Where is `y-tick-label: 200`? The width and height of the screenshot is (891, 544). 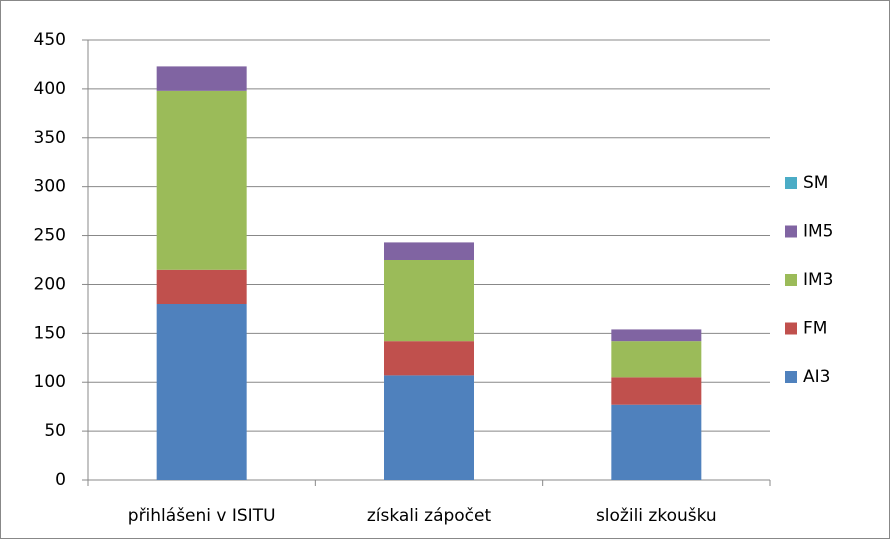
y-tick-label: 200 is located at coordinates (50, 284).